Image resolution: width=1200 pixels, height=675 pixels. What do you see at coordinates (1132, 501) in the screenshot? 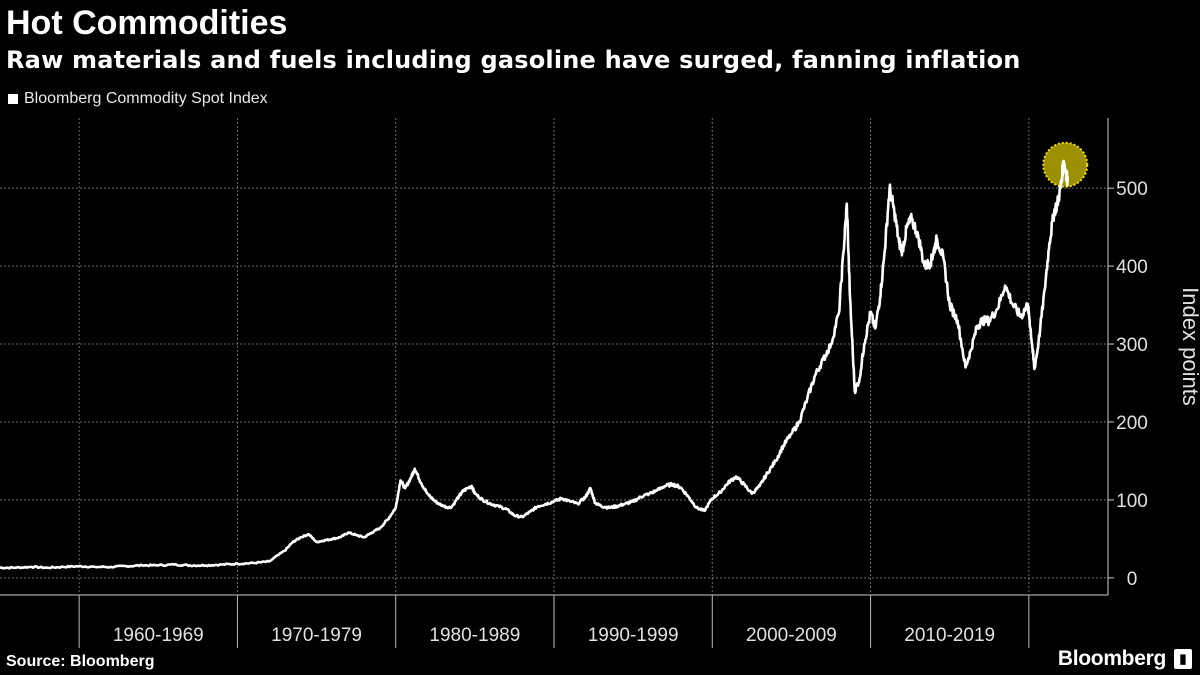
I see `y-tick-label: 100` at bounding box center [1132, 501].